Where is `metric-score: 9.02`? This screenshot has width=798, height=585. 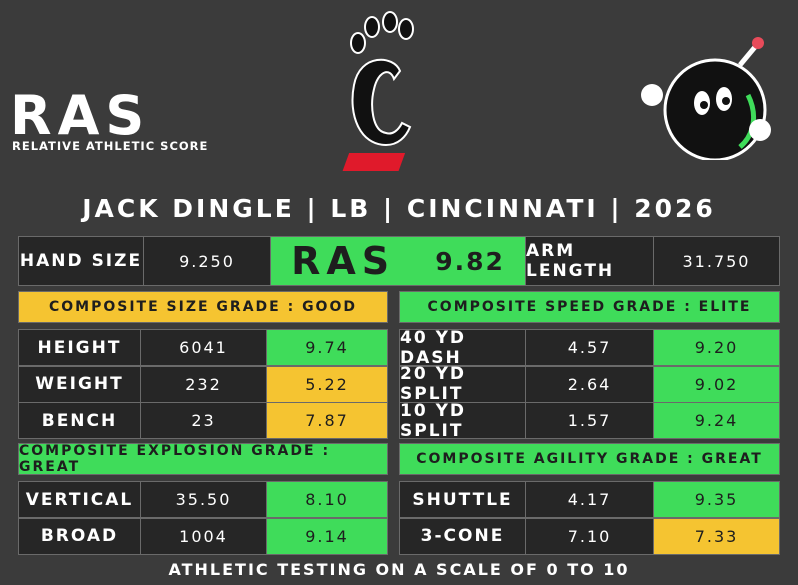 metric-score: 9.02 is located at coordinates (716, 384).